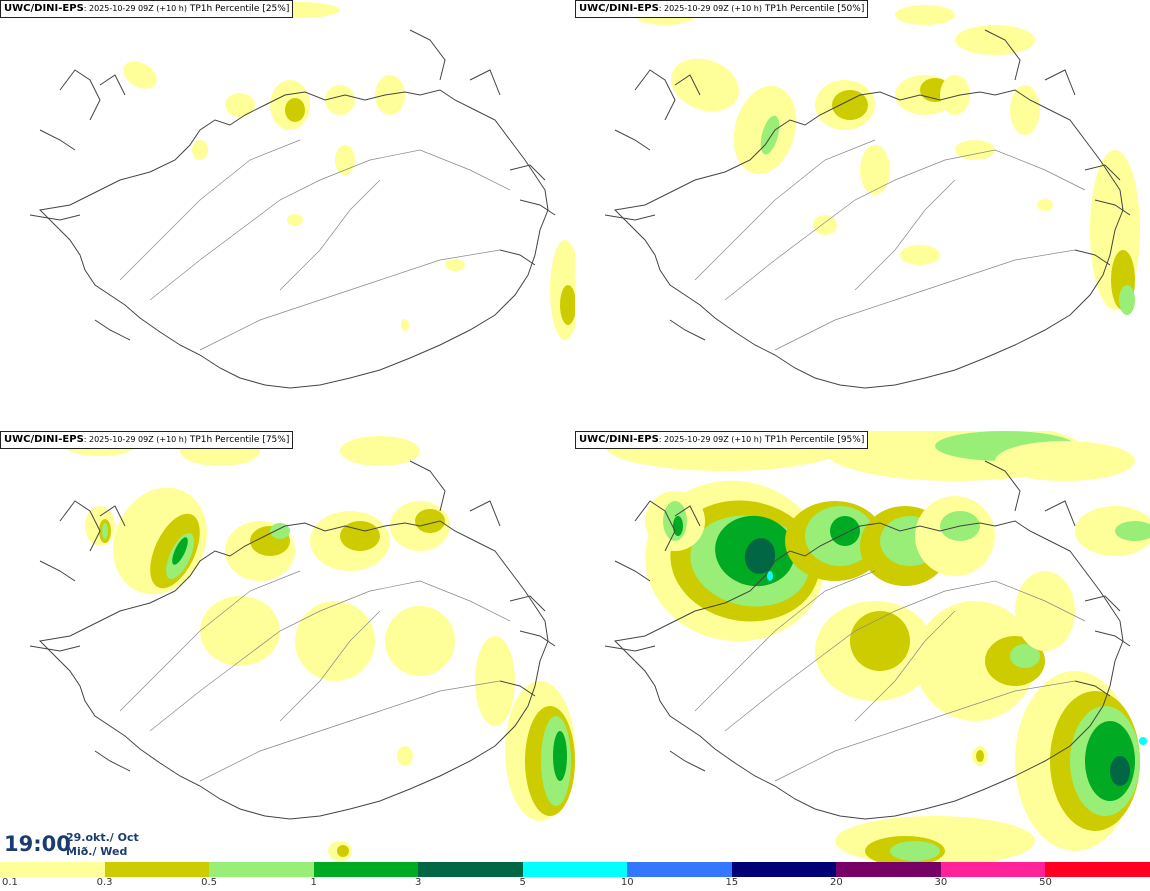 The width and height of the screenshot is (1150, 891). Describe the element at coordinates (10, 882) in the screenshot. I see `colorbar-tick-label: 0.1` at that location.